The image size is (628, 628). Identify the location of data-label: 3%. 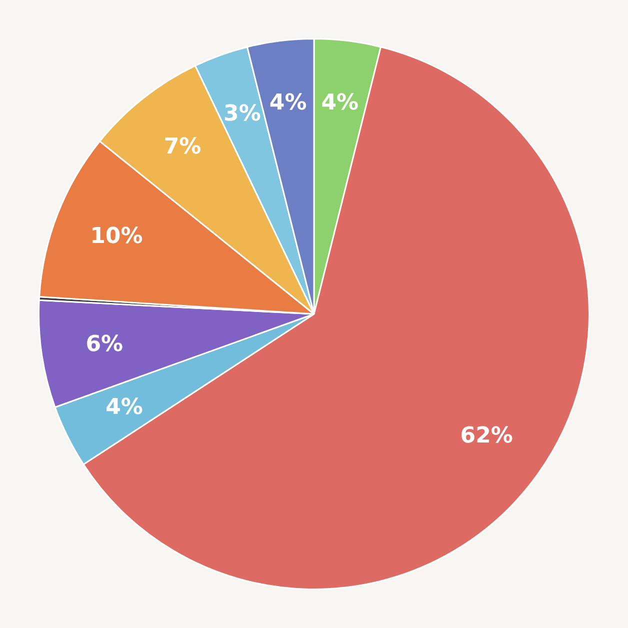
(242, 113).